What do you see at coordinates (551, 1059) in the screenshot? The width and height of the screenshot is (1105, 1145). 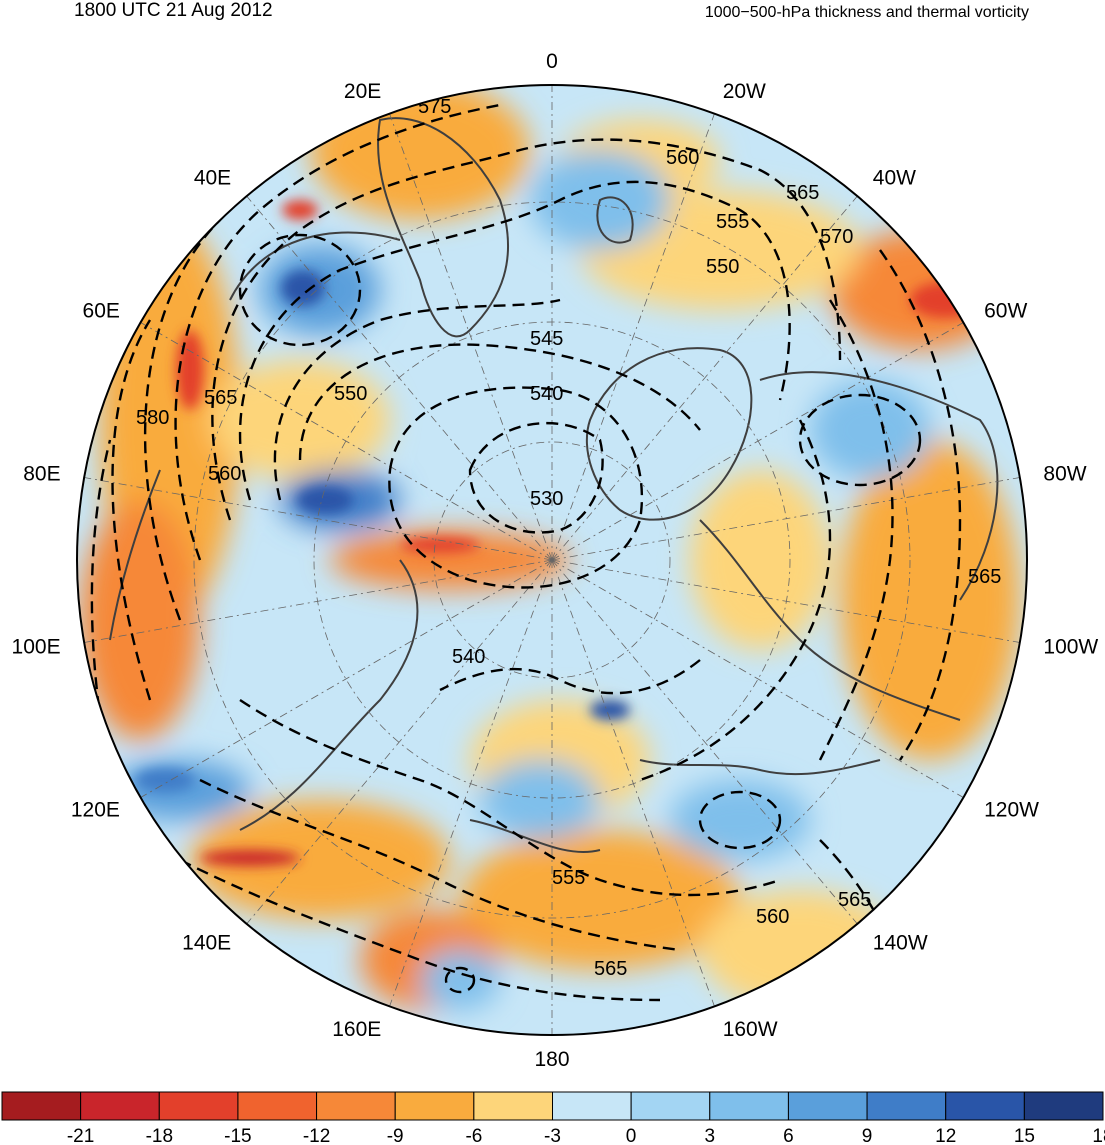 I see `longitude-label: 180` at bounding box center [551, 1059].